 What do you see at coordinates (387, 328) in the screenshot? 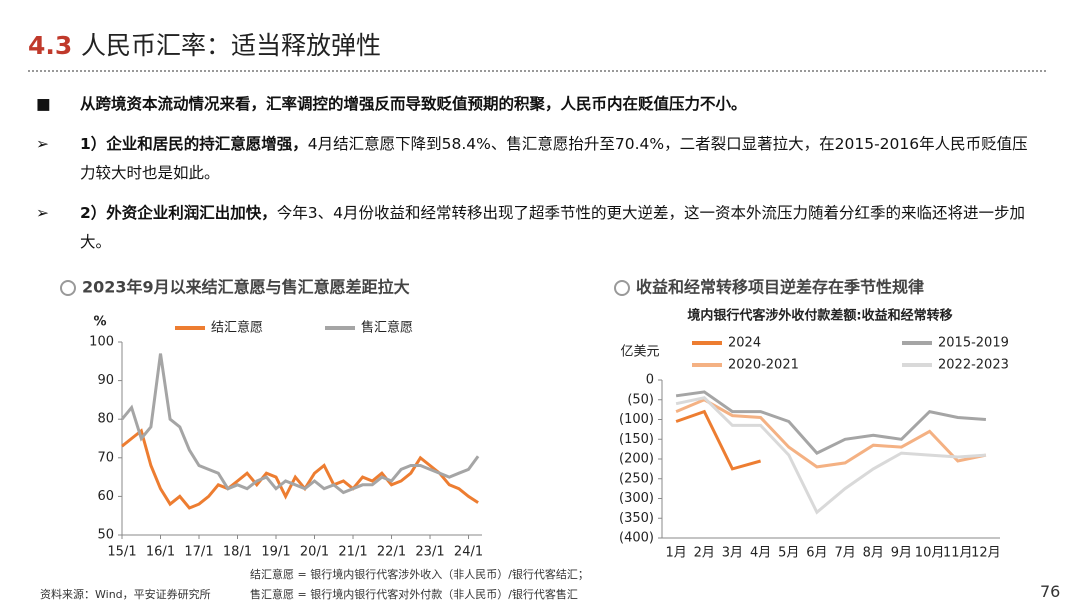
I see `legend-label: 售汇意愿` at bounding box center [387, 328].